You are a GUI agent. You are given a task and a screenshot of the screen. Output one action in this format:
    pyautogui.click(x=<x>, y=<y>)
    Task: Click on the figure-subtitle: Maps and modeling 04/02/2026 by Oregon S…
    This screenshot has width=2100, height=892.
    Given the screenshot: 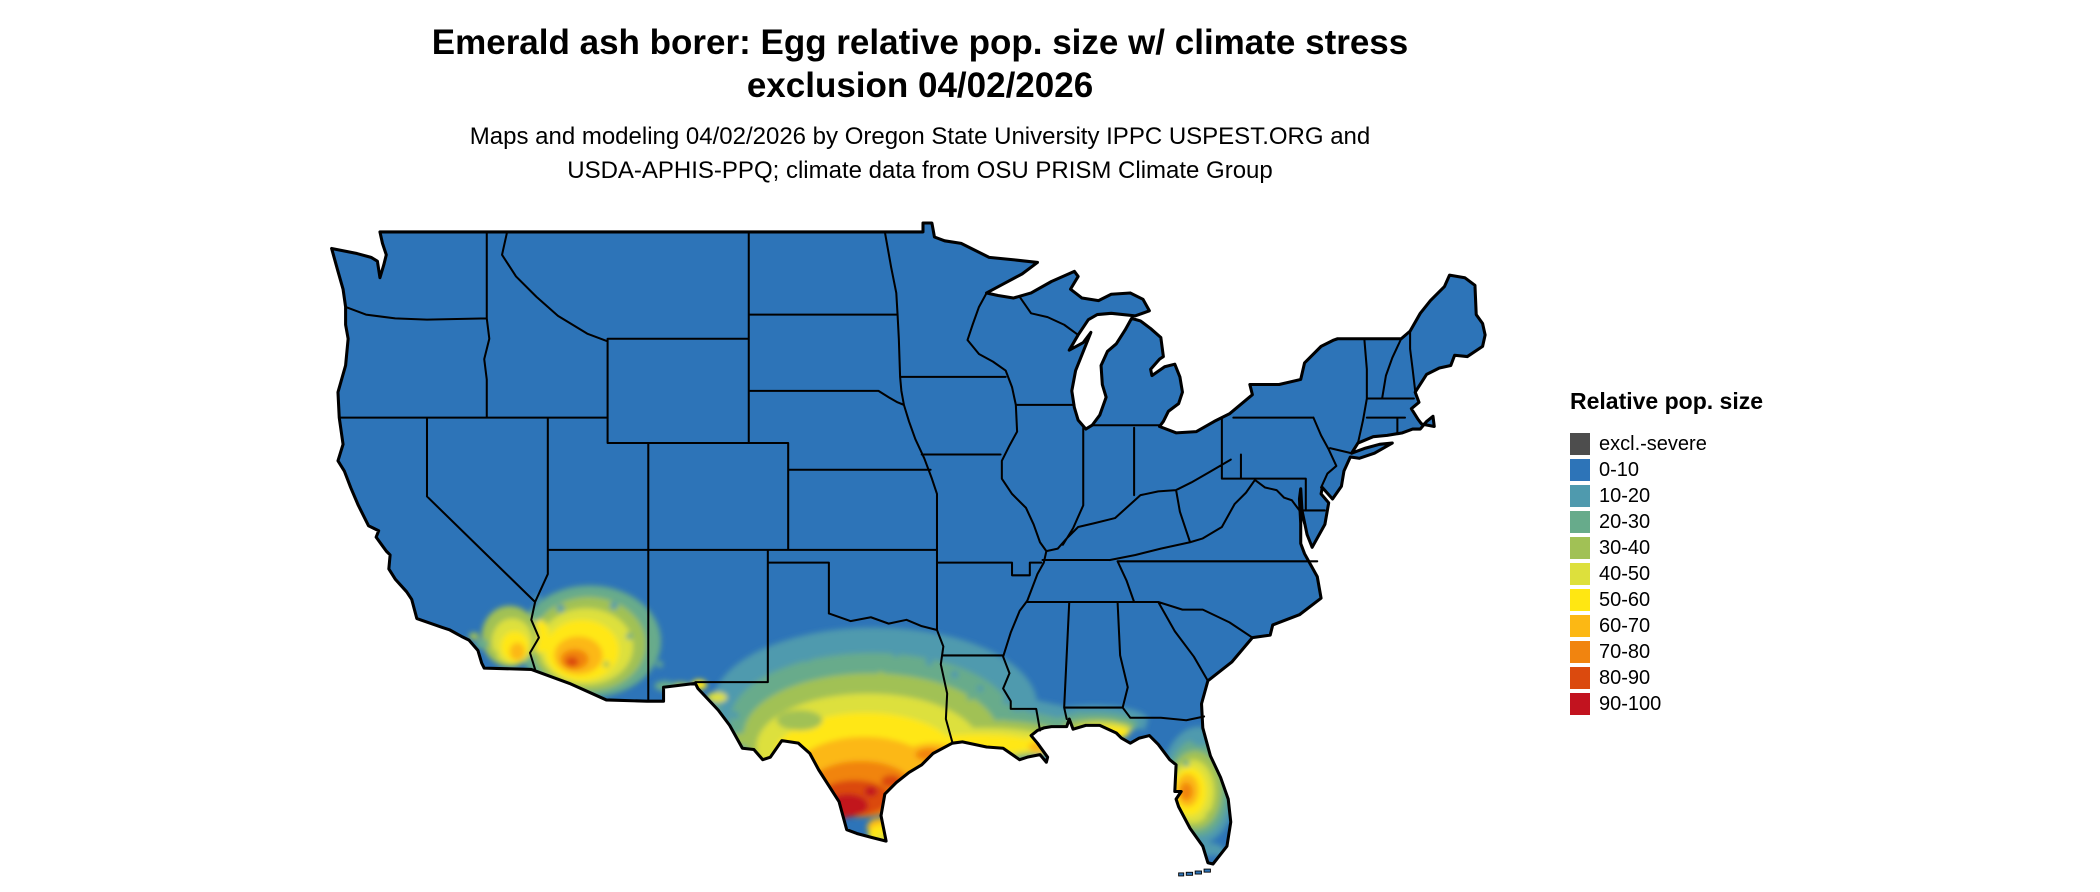 What is the action you would take?
    pyautogui.click(x=920, y=153)
    